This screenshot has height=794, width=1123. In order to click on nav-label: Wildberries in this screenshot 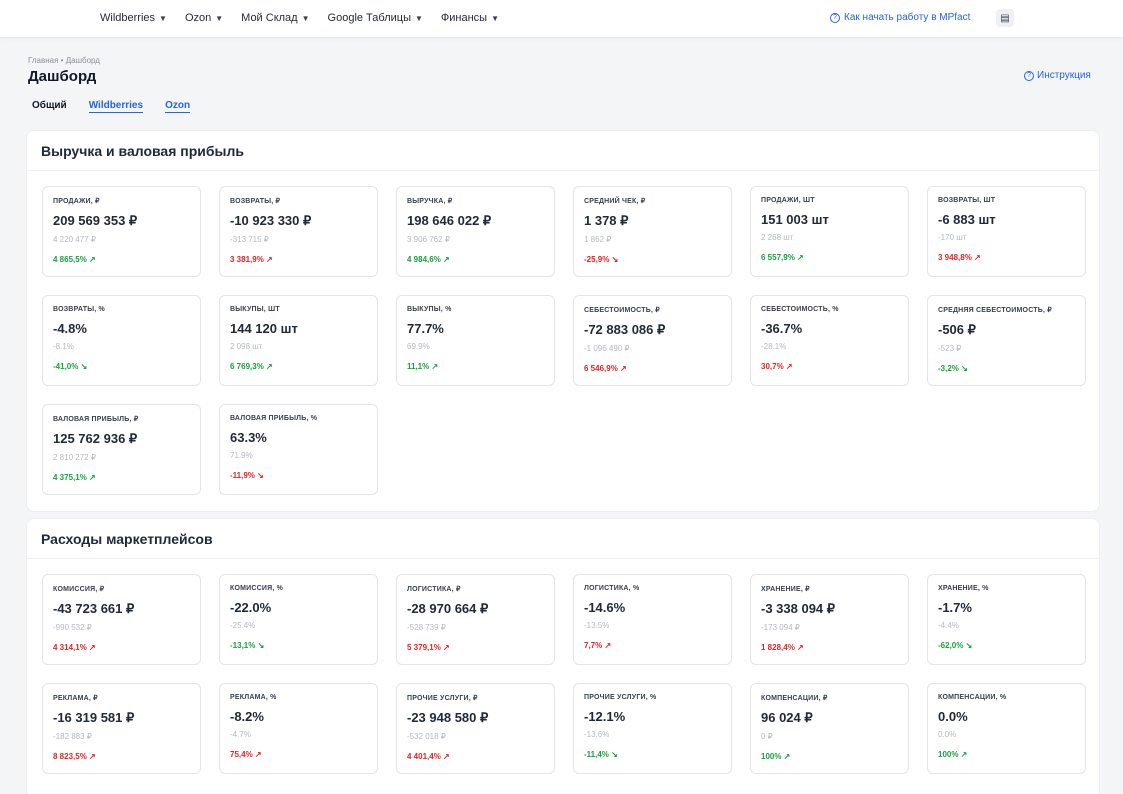, I will do `click(128, 18)`.